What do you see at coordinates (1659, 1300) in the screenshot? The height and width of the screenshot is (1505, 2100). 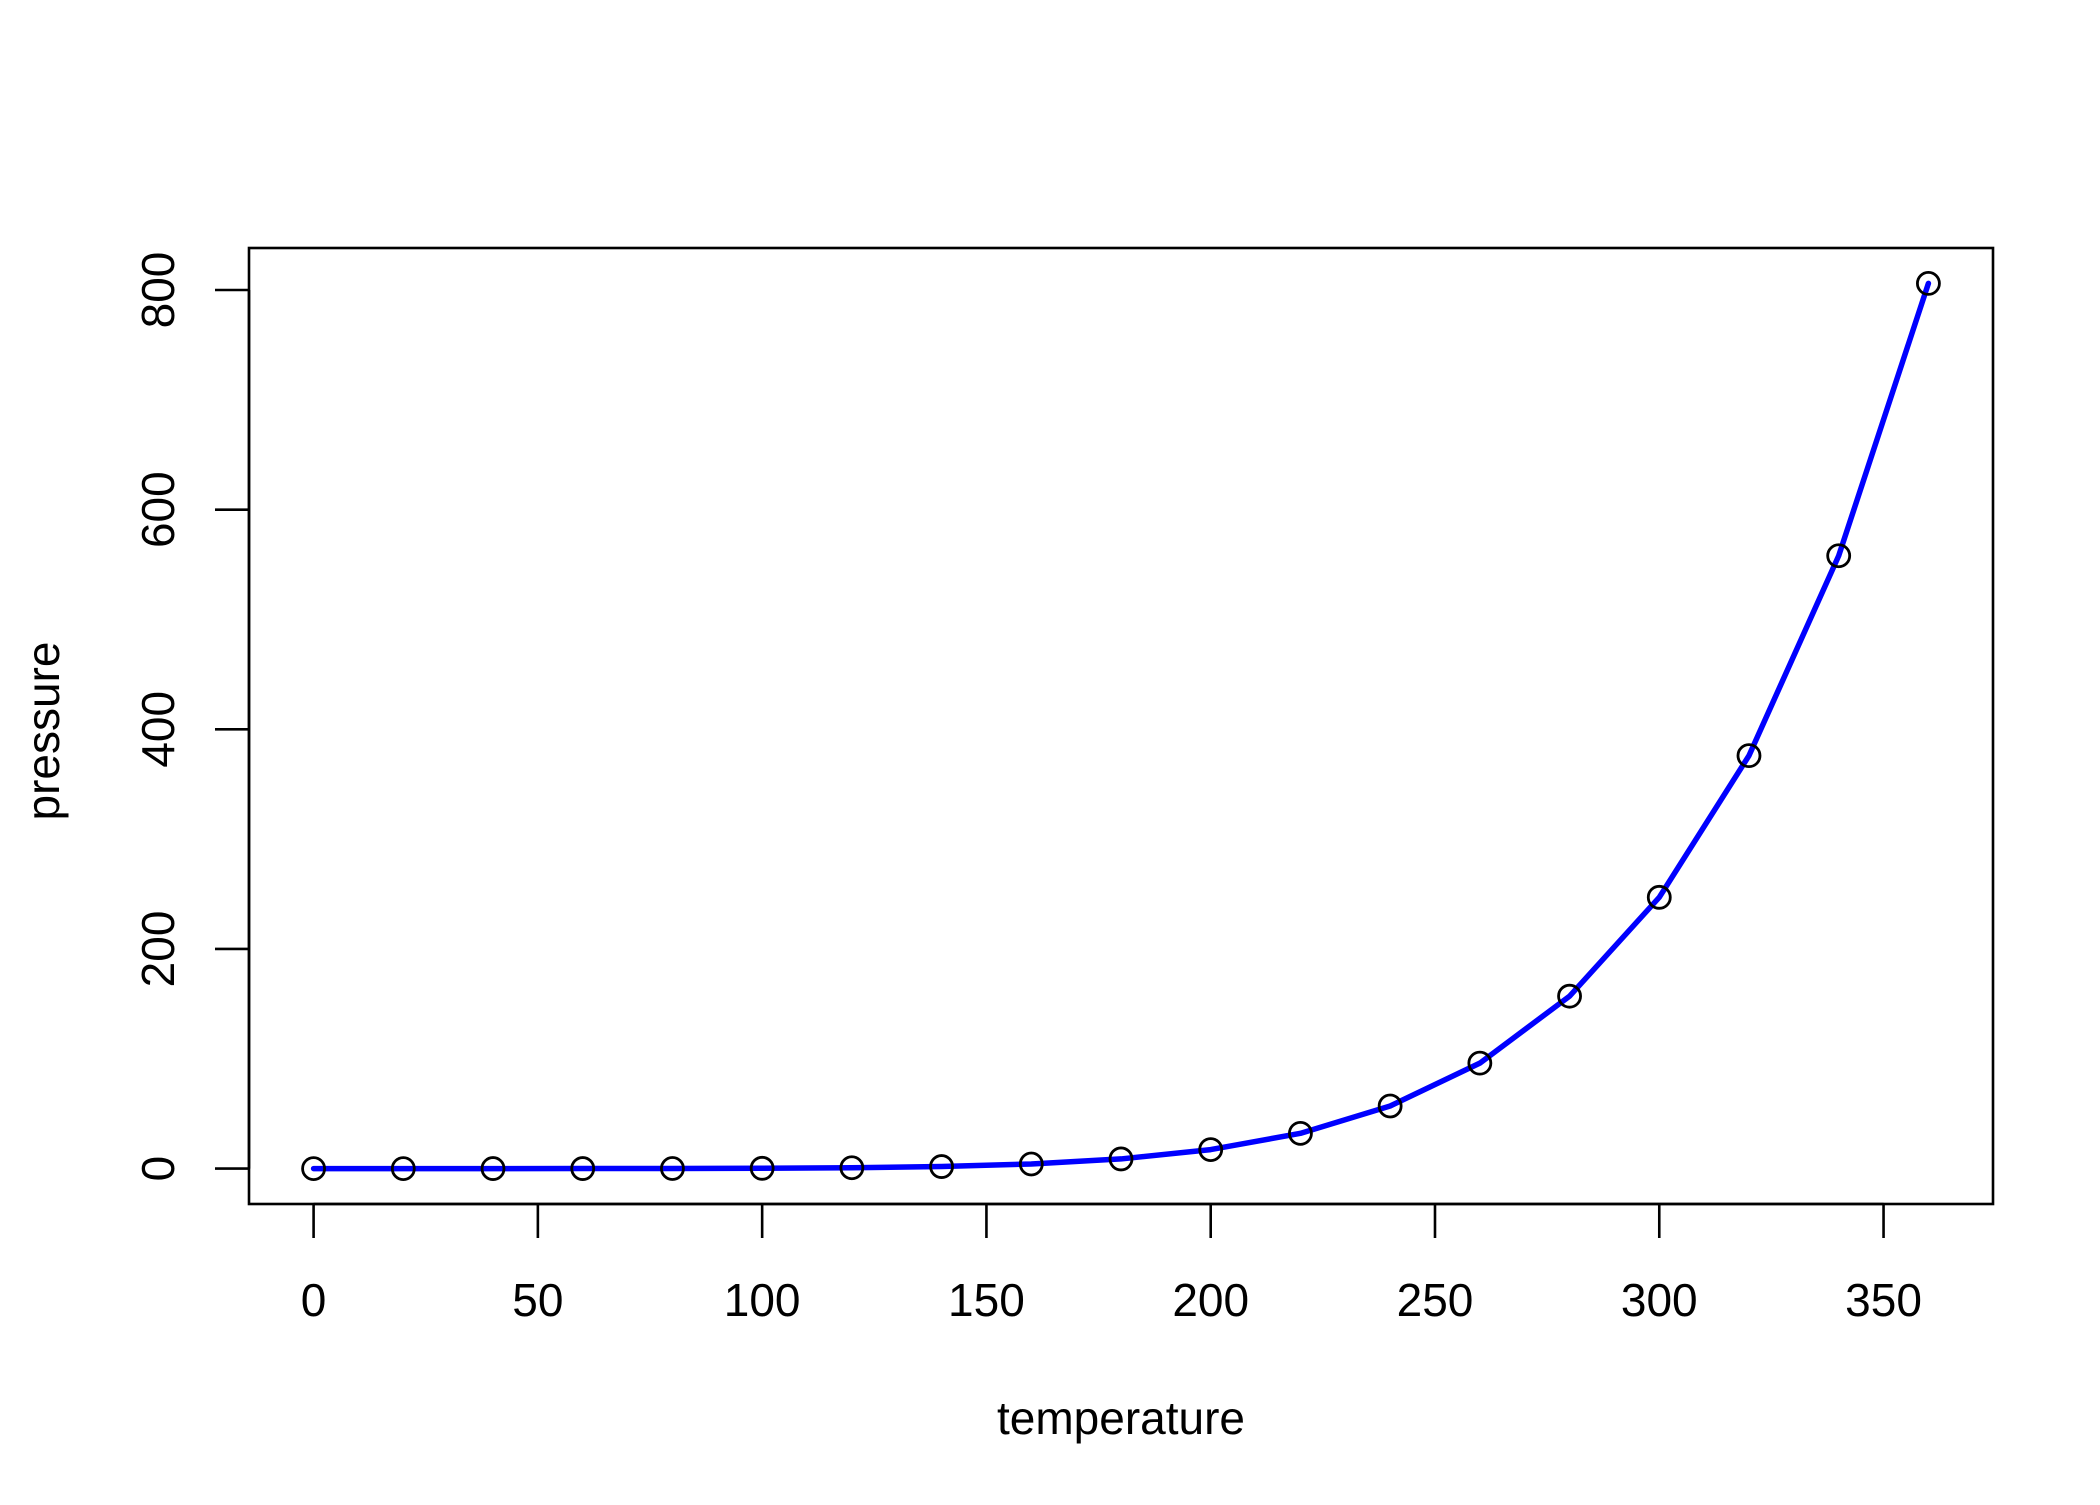 I see `x-tick-label: 300` at bounding box center [1659, 1300].